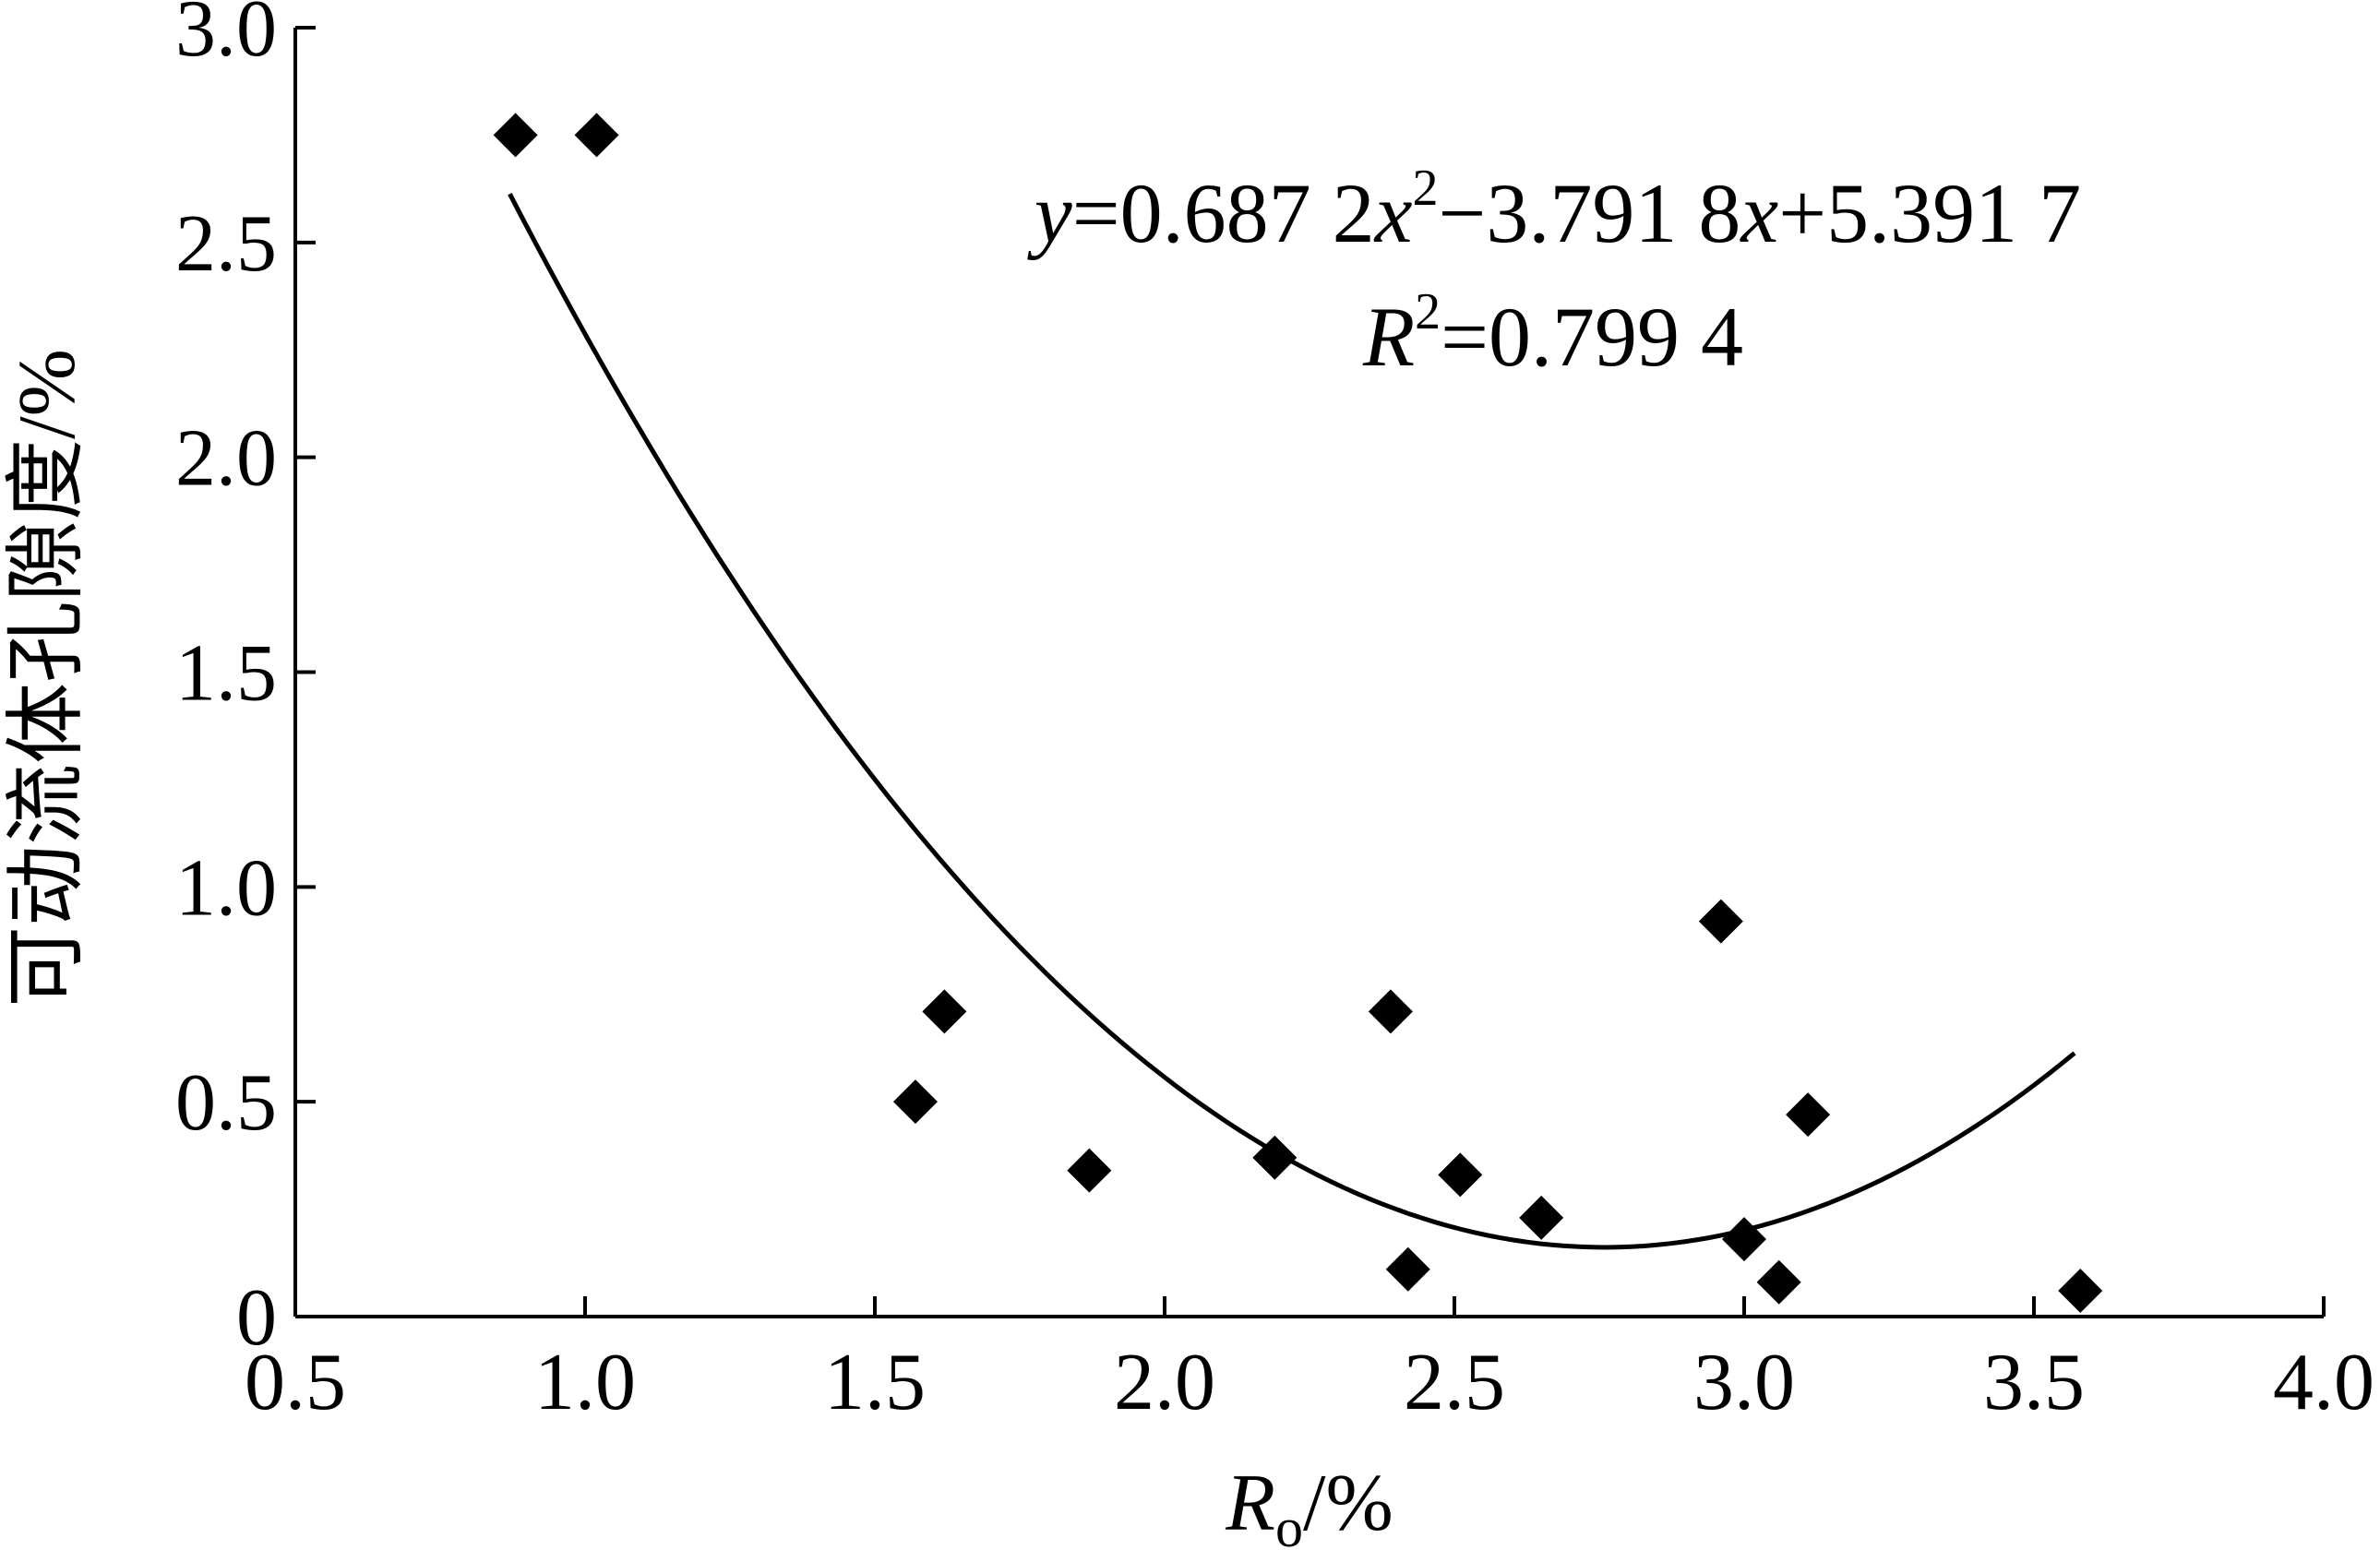 The width and height of the screenshot is (2380, 1550). I want to click on x-tick-label: 1.0, so click(585, 1383).